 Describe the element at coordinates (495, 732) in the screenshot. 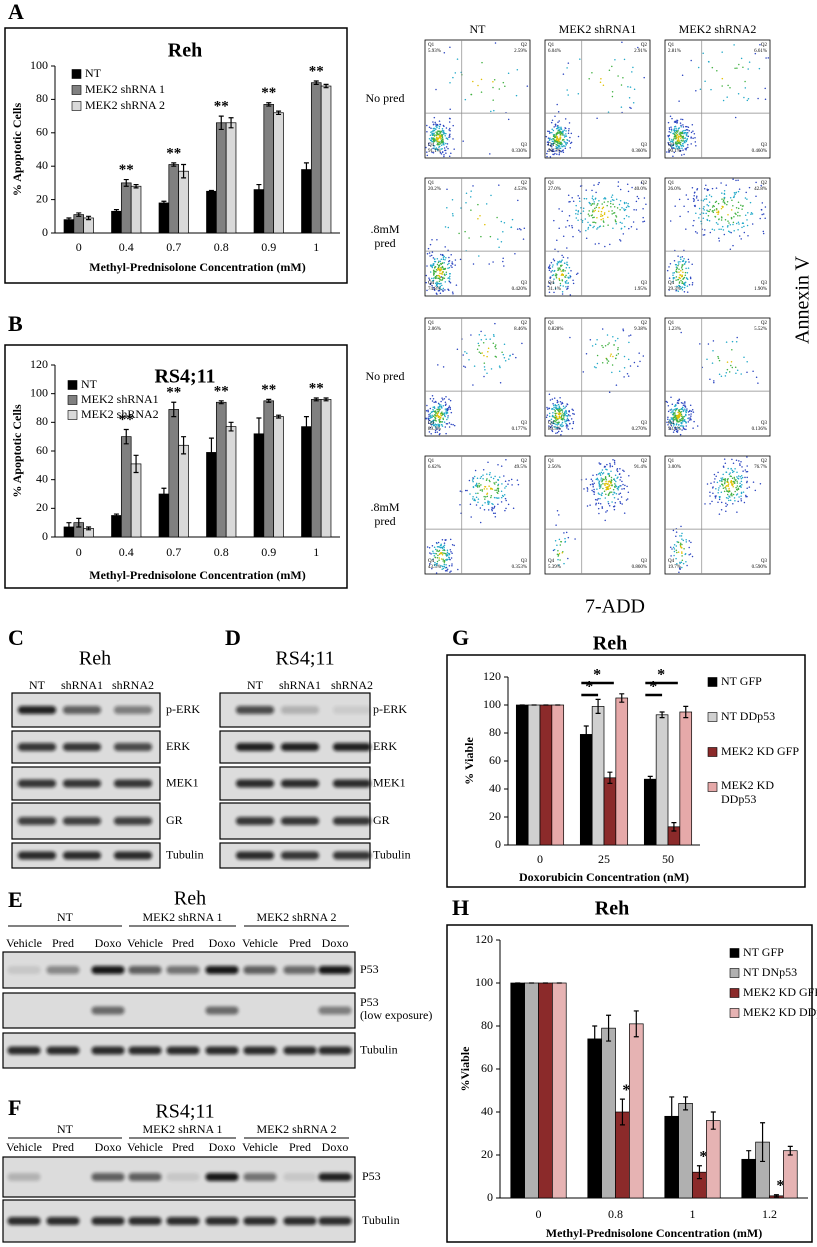

I see `y-tick-label: 80` at that location.